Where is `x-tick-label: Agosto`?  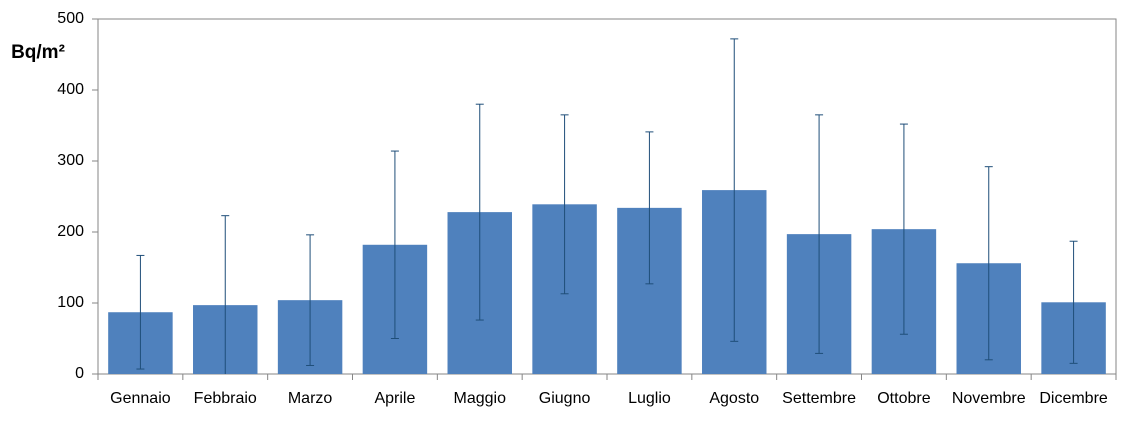
x-tick-label: Agosto is located at coordinates (734, 398).